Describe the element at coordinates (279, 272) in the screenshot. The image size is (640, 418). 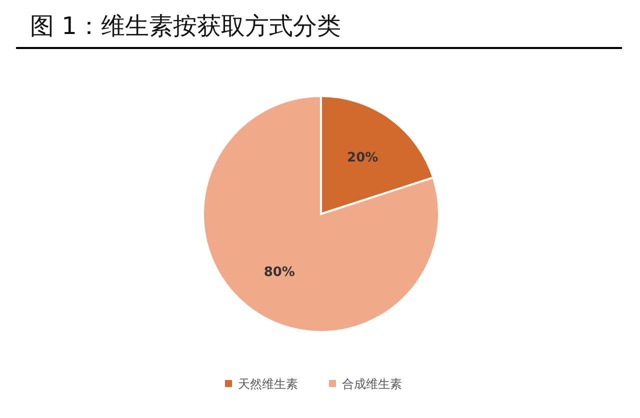
I see `data-label: 80%` at that location.